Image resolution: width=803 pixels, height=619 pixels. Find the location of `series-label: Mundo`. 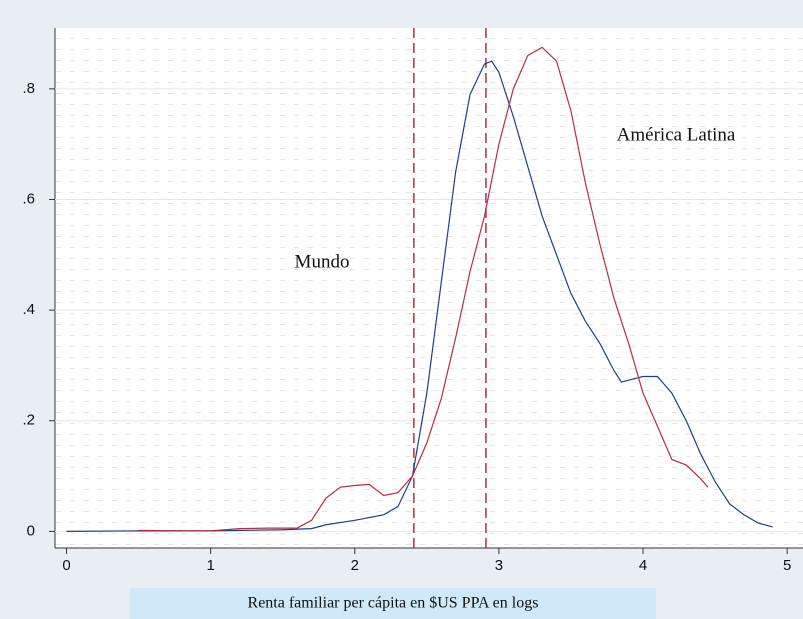

series-label: Mundo is located at coordinates (322, 261).